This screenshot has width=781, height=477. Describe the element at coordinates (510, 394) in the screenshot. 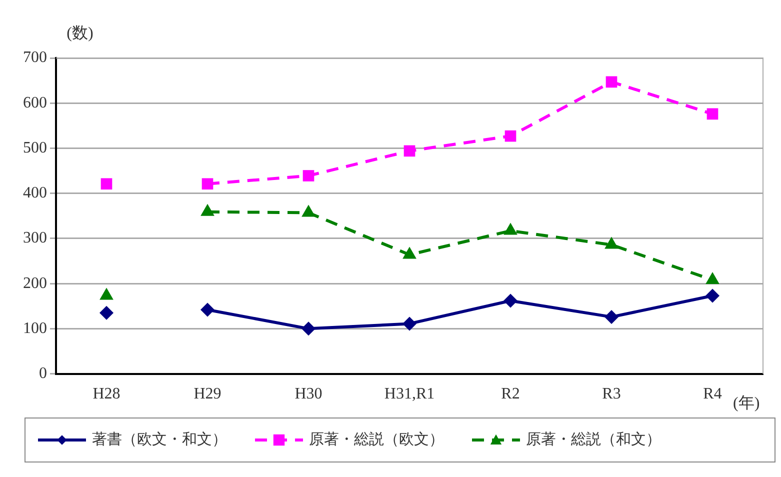

I see `x-tick-label: R2` at that location.